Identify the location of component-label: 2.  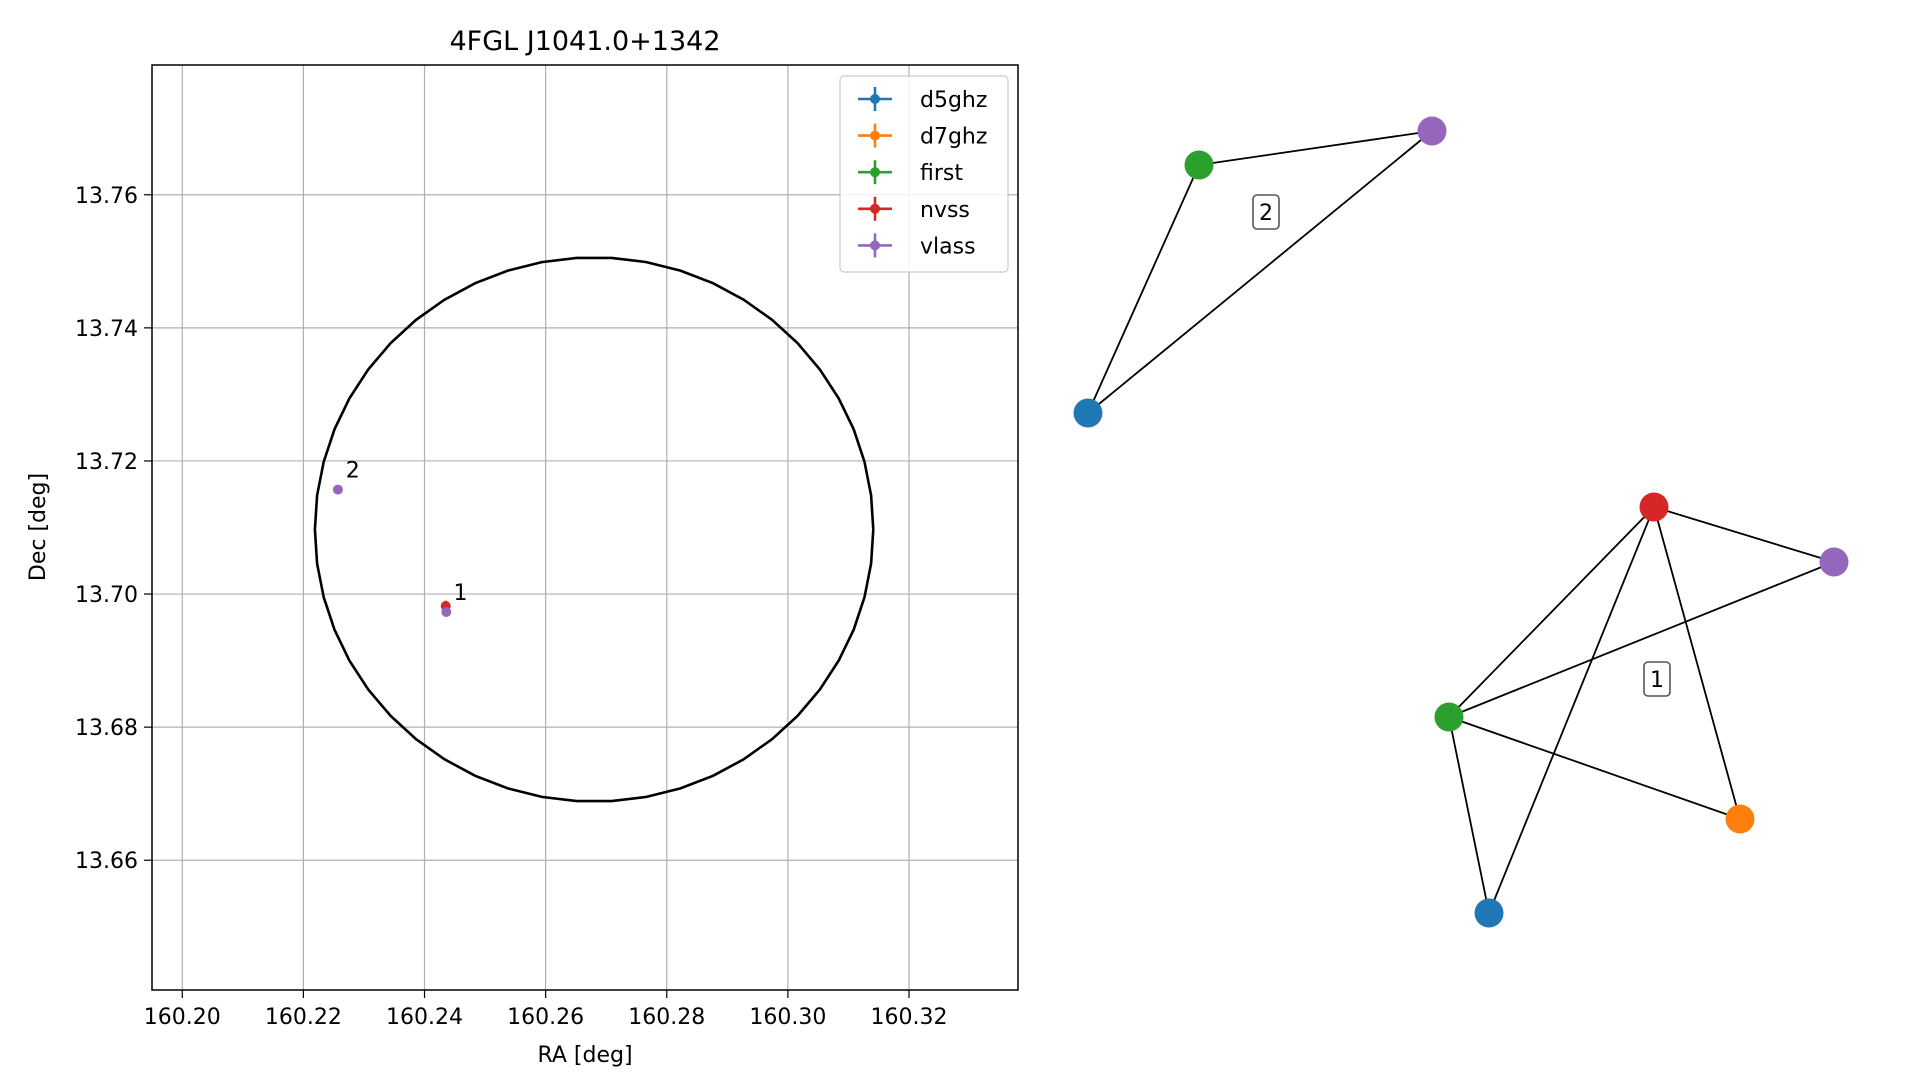
(1266, 213).